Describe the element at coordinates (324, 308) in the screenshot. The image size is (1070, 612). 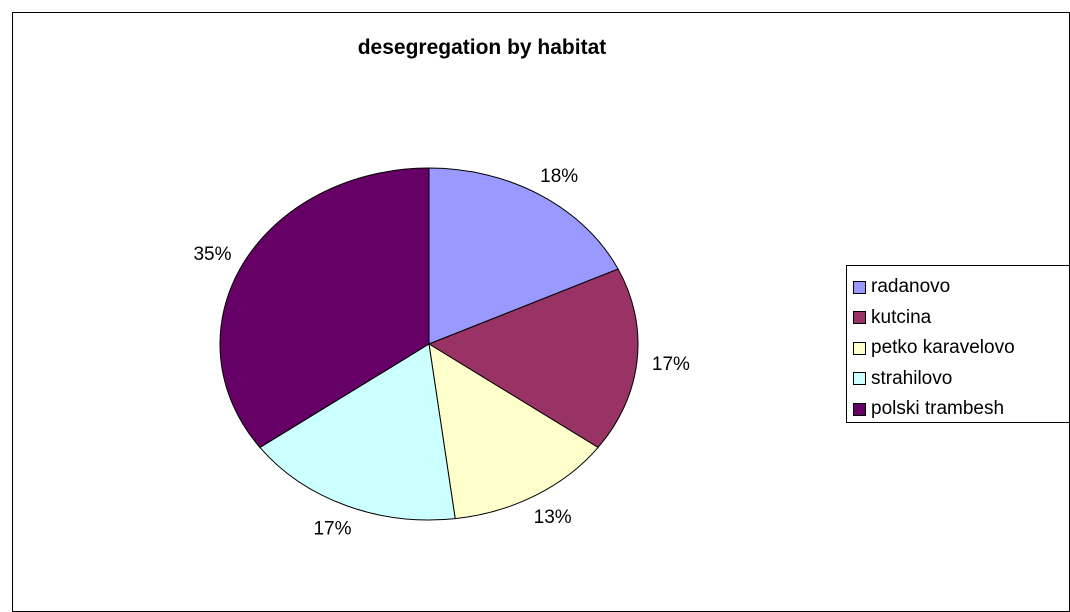
I see `pie-slice-polski-trambesh` at that location.